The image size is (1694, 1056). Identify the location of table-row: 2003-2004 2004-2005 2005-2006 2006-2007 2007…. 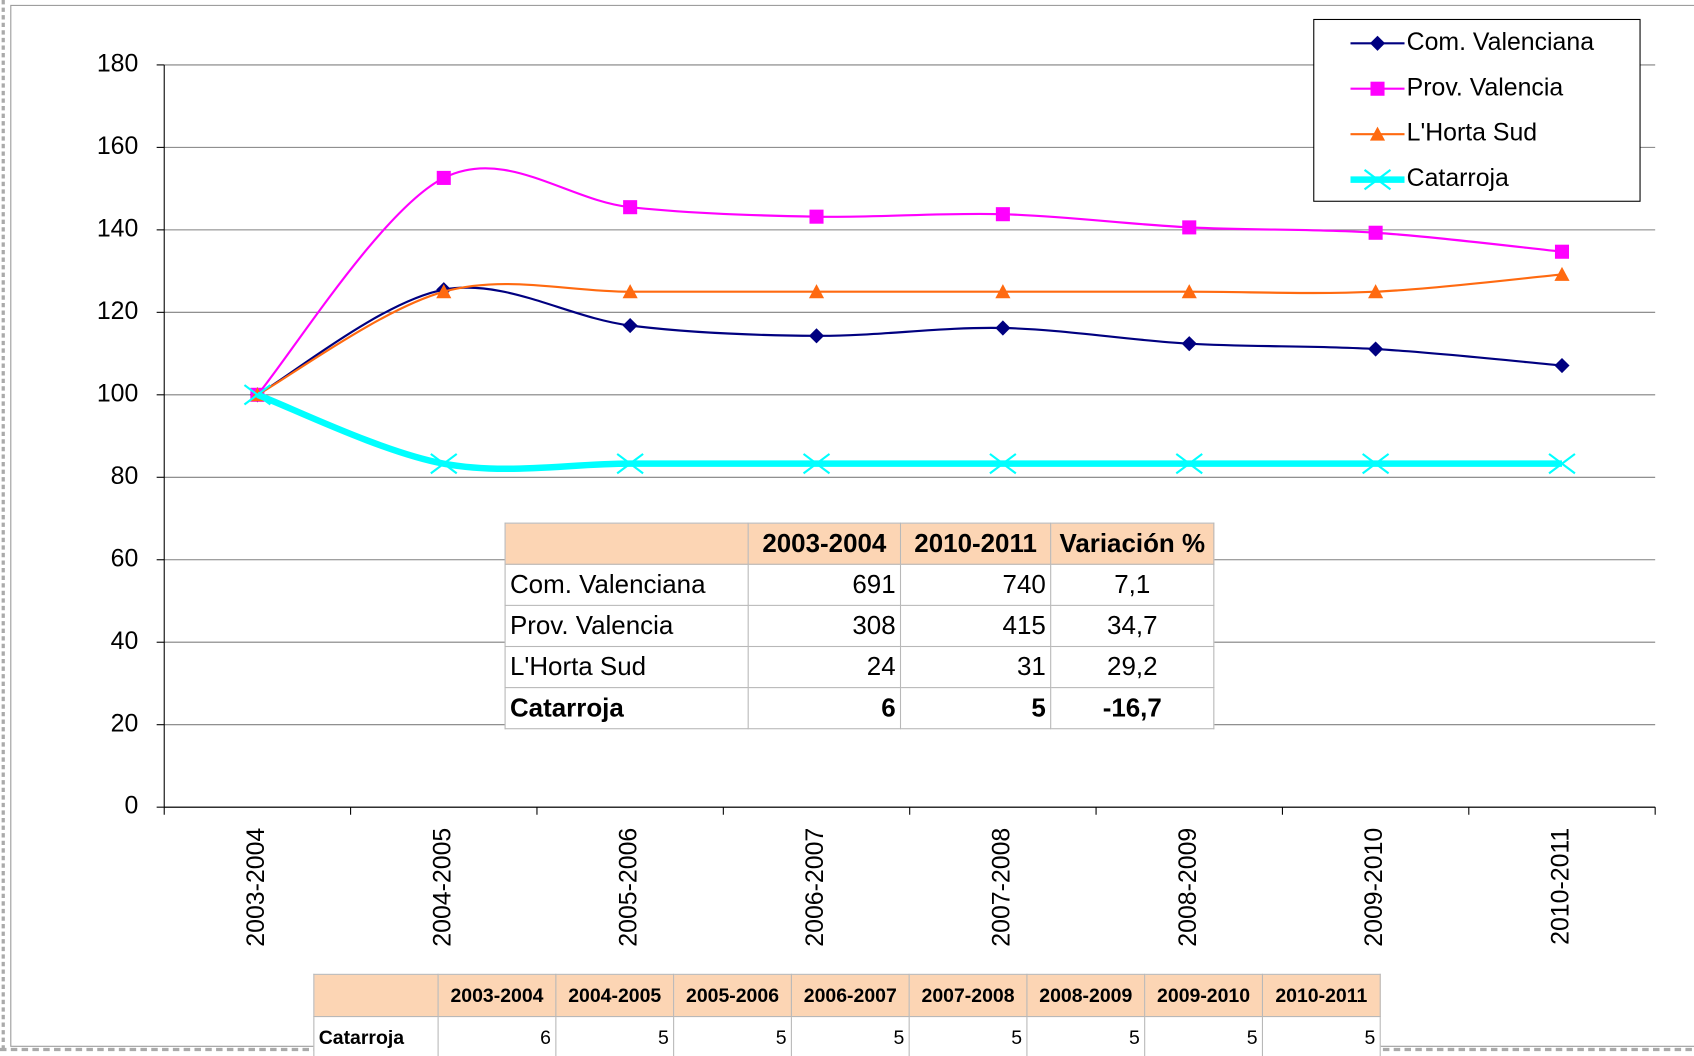
(847, 995).